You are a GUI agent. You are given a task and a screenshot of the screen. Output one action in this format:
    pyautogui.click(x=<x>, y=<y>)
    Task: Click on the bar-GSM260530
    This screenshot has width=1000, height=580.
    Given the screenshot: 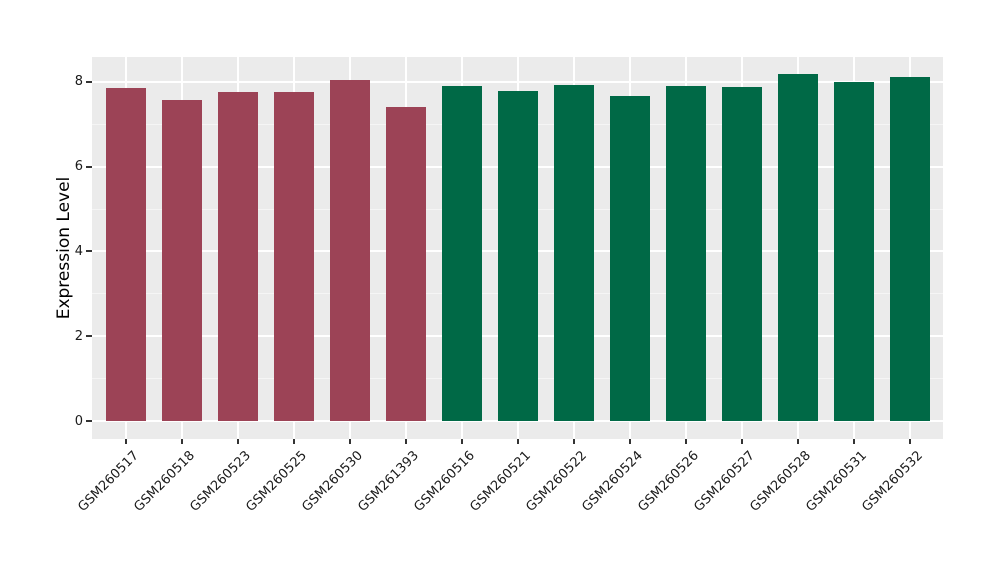 What is the action you would take?
    pyautogui.click(x=349, y=250)
    